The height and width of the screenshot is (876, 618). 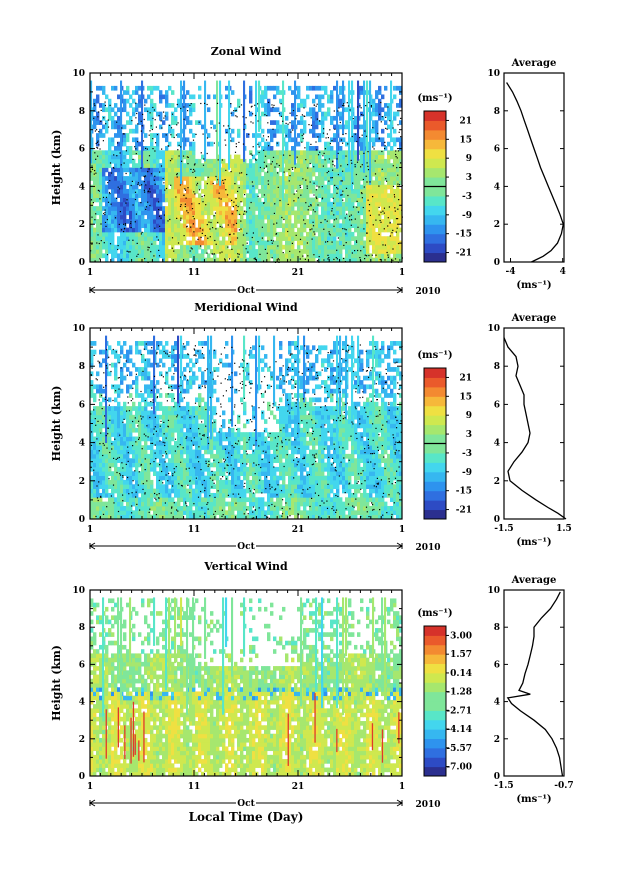 I want to click on average-title: Average, so click(x=534, y=63).